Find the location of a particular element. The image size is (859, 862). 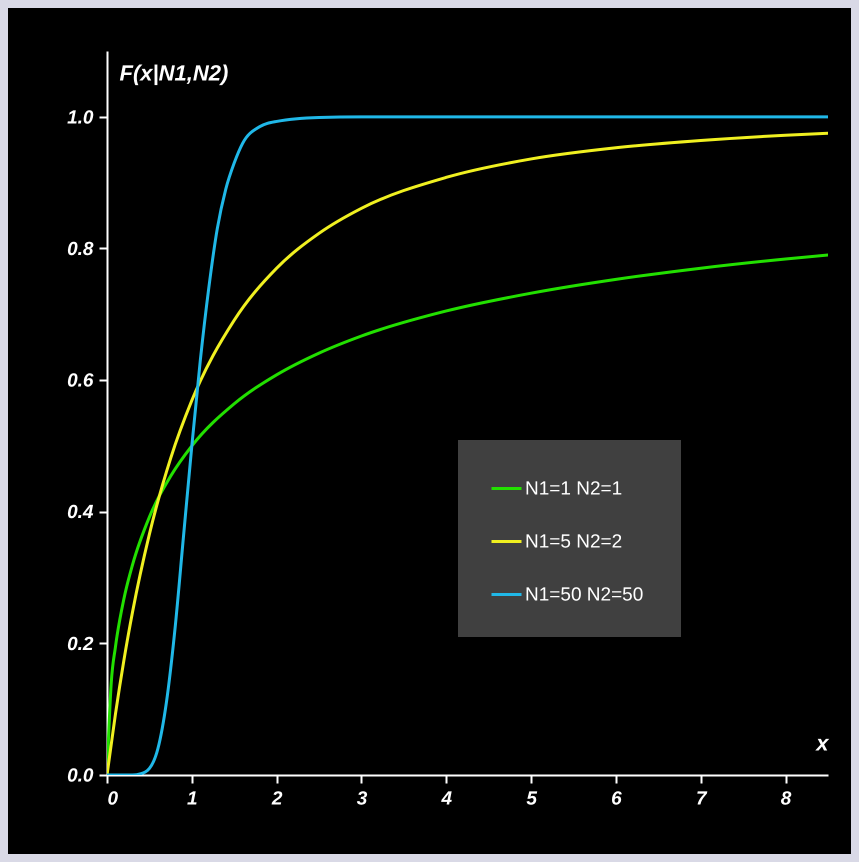

y-tick-label: 0.4 is located at coordinates (80, 513).